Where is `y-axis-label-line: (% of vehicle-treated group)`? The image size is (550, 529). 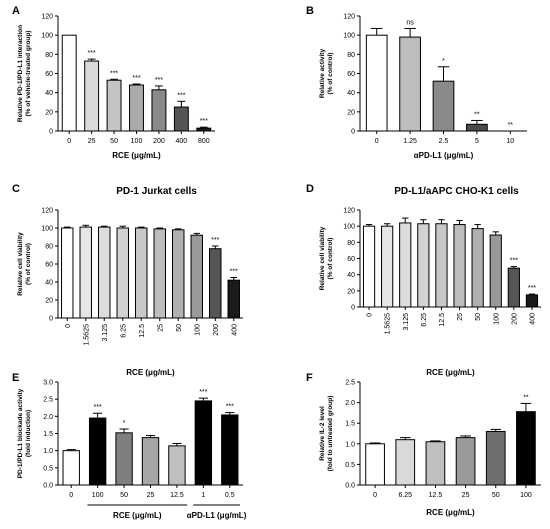
y-axis-label-line: (% of vehicle-treated group) is located at coordinates (28, 74).